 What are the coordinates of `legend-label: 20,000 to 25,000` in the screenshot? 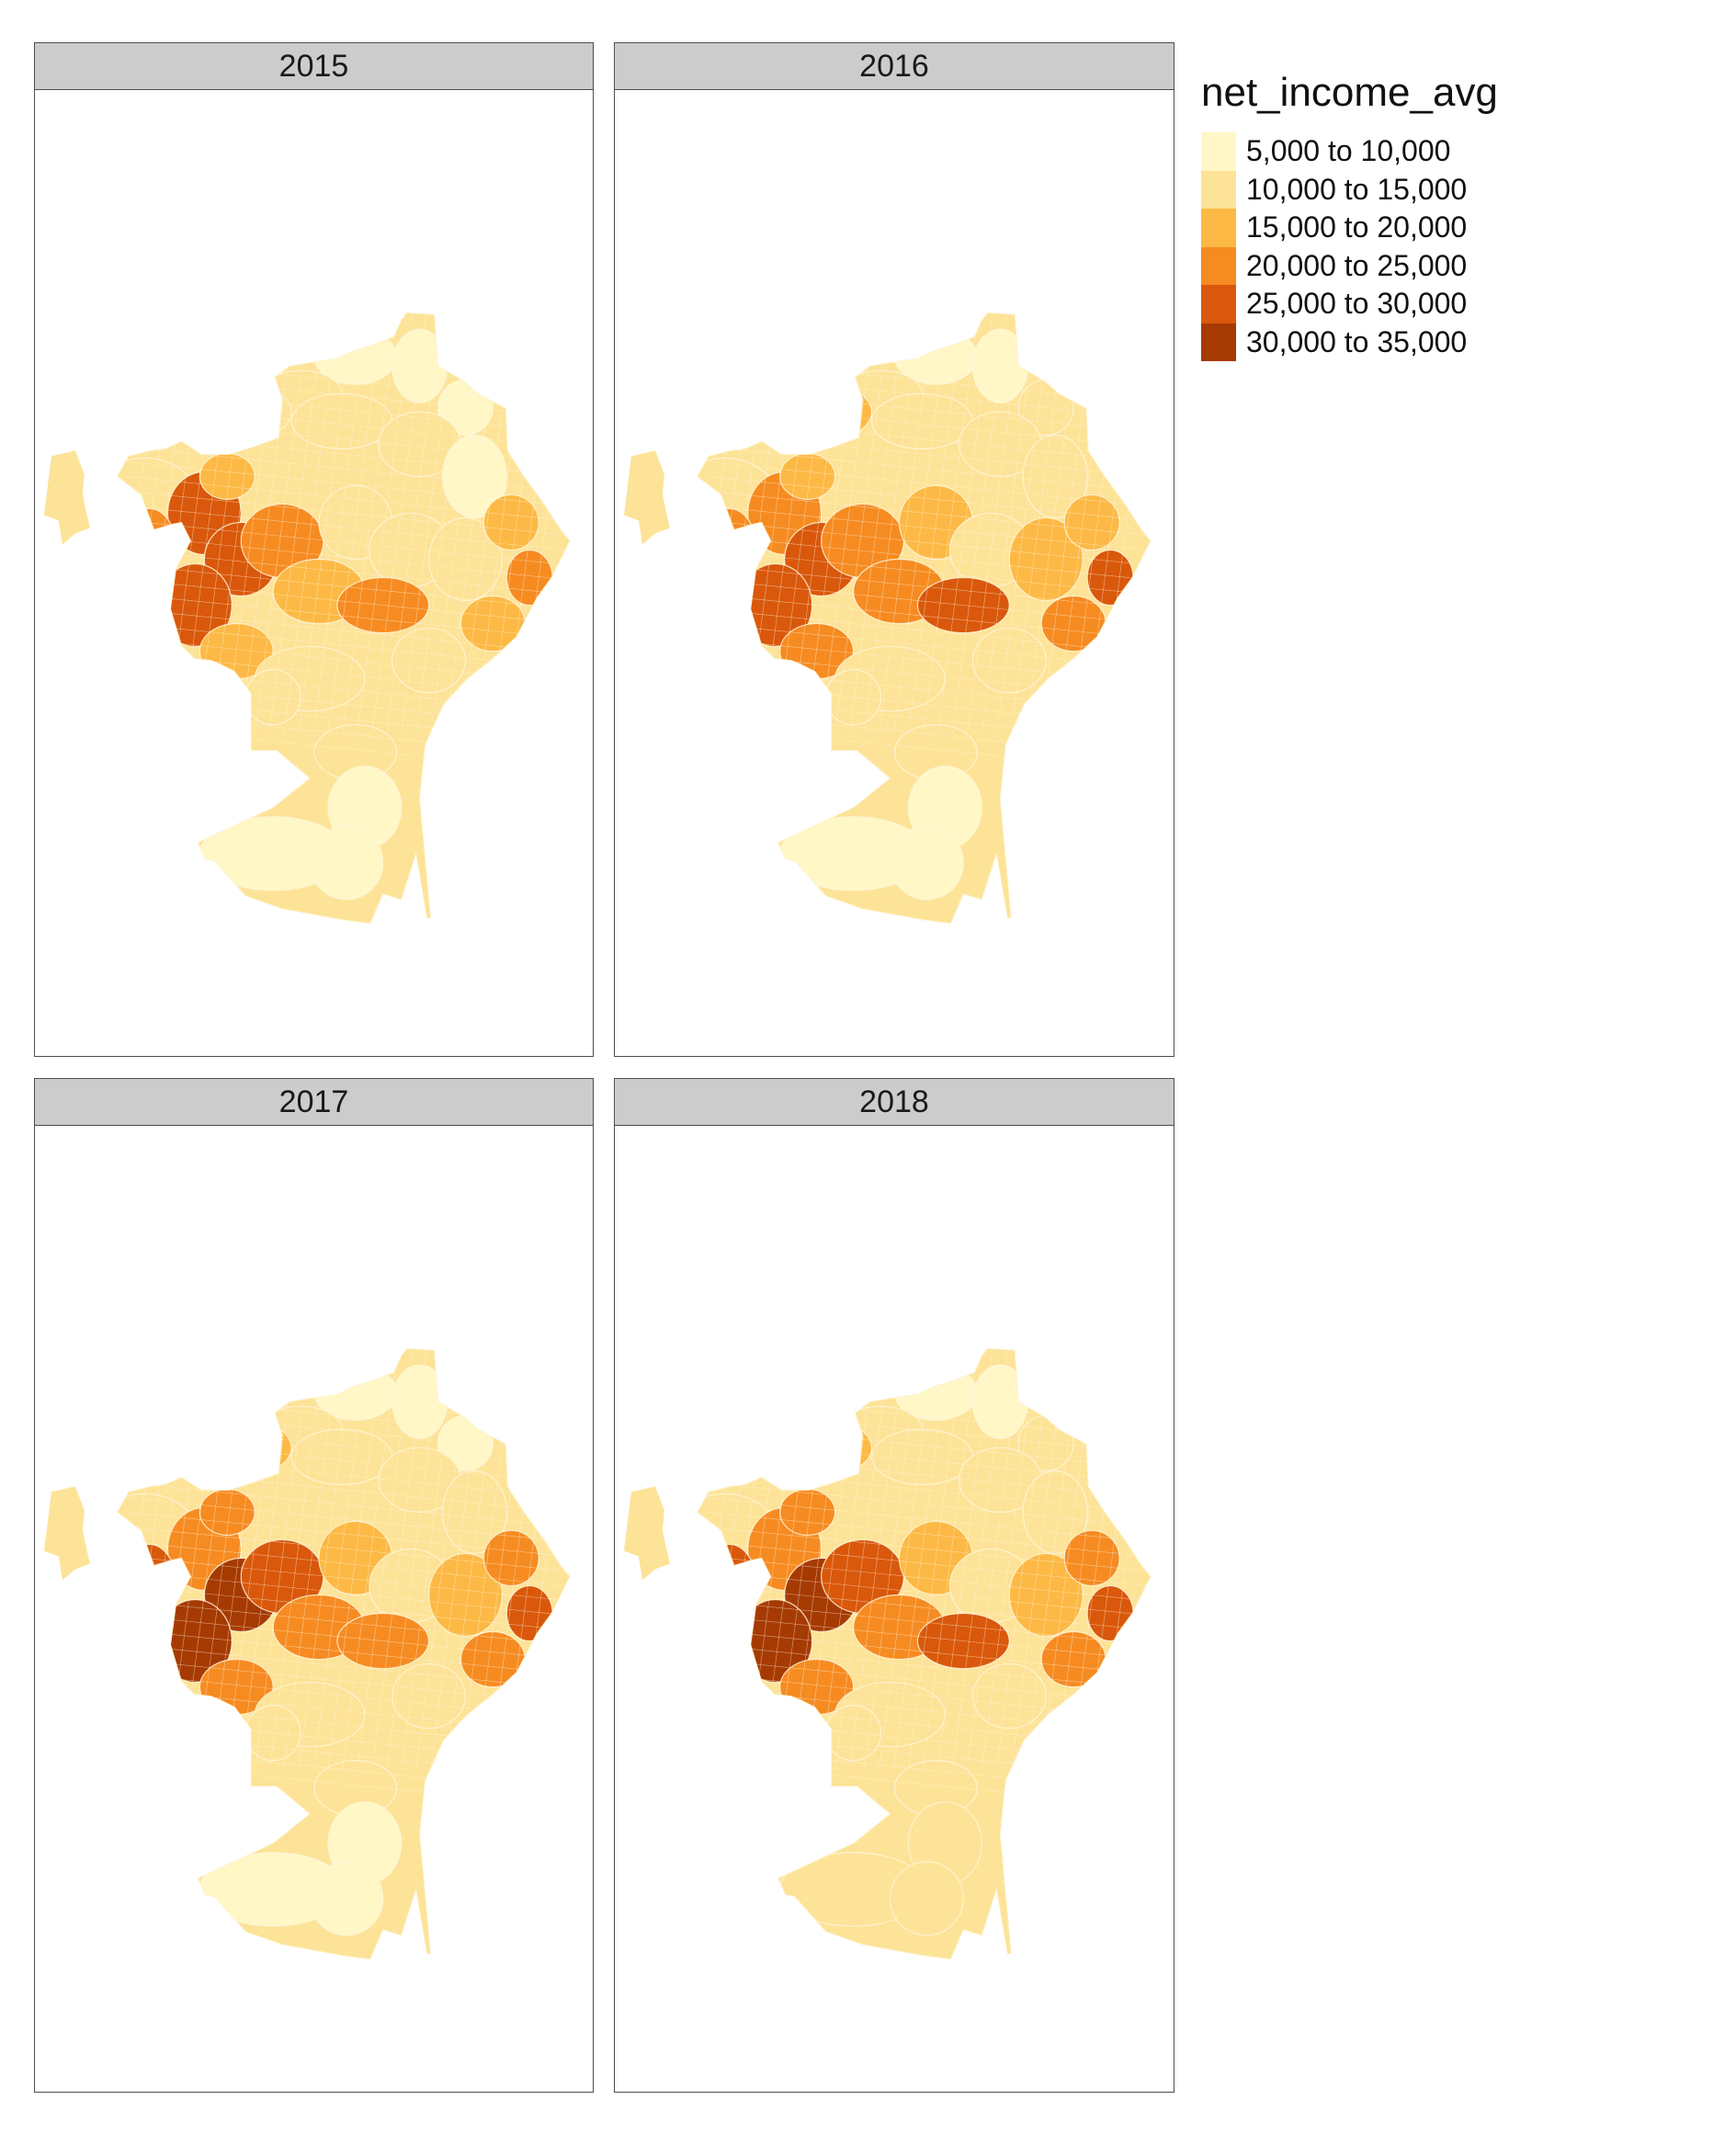 It's located at (1357, 265).